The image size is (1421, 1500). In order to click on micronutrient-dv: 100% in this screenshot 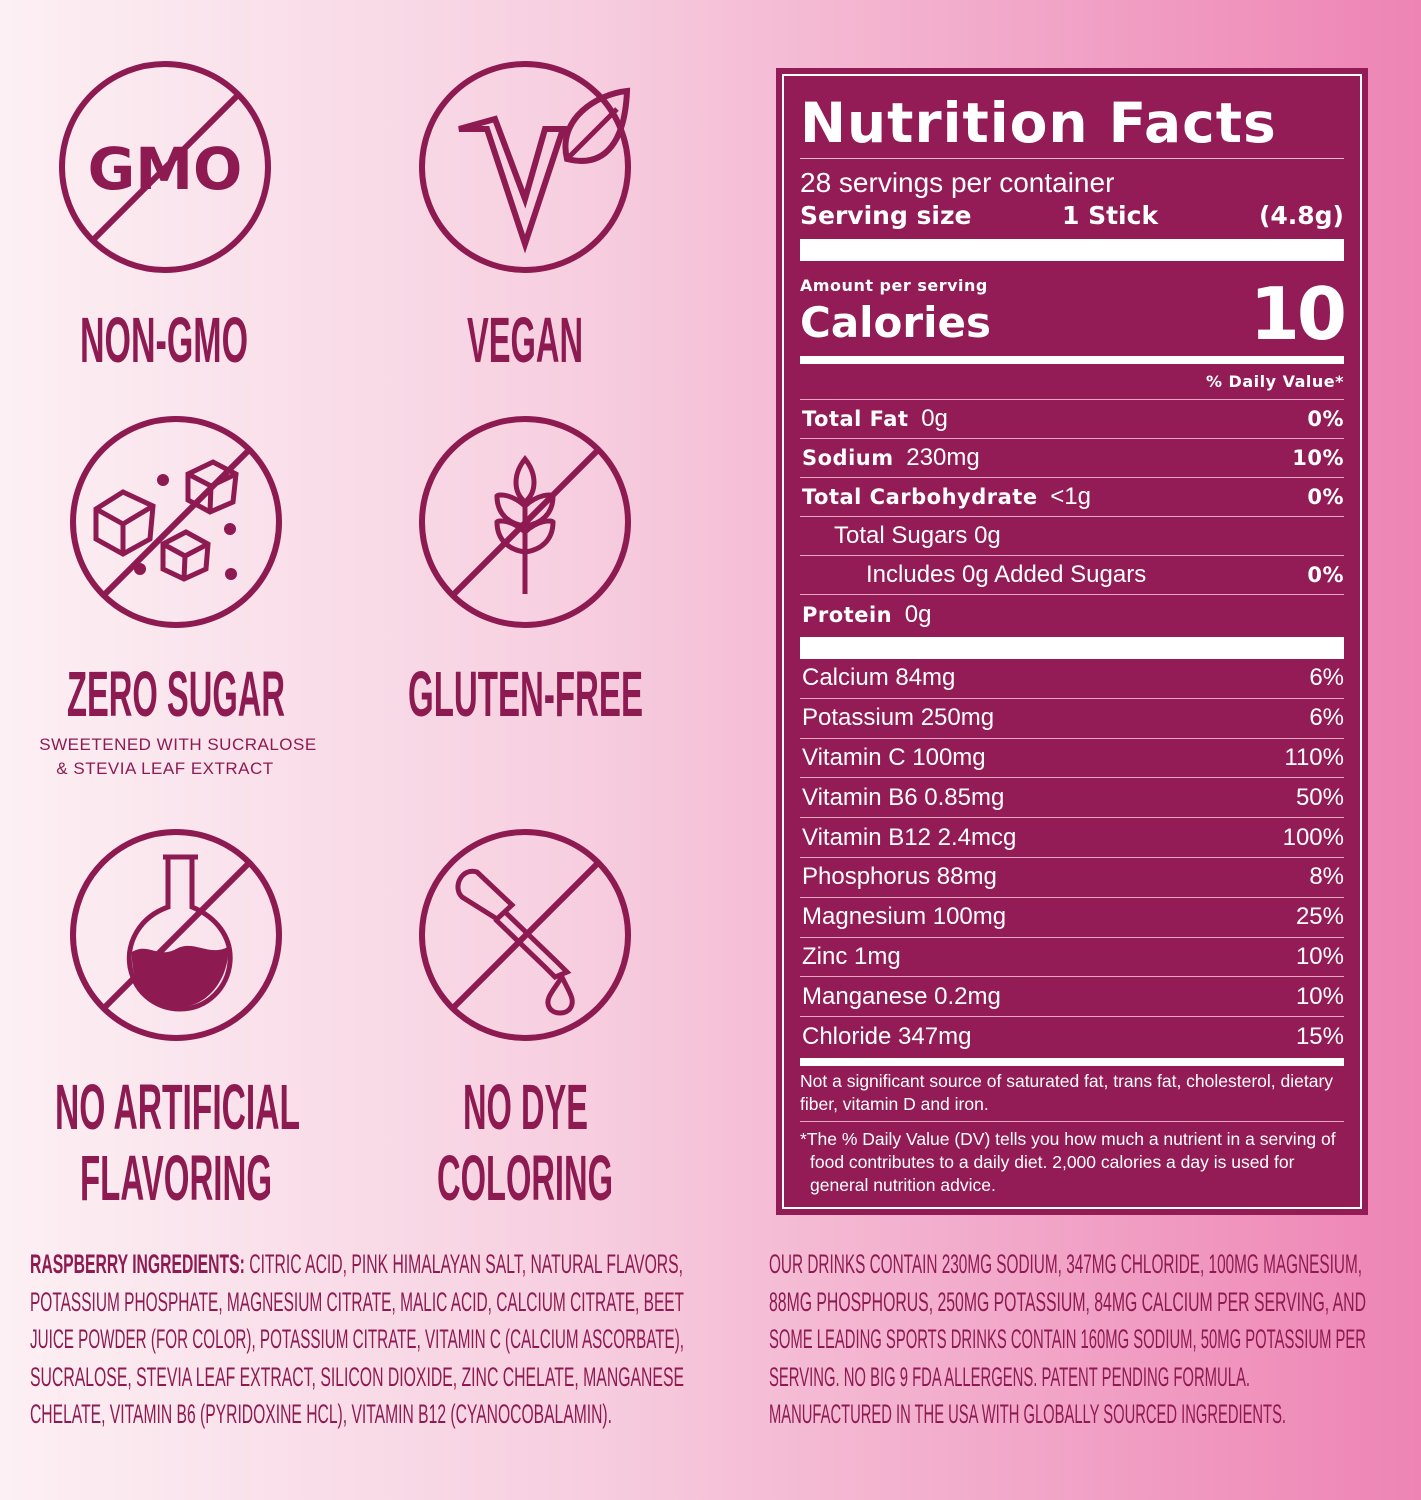, I will do `click(1313, 837)`.